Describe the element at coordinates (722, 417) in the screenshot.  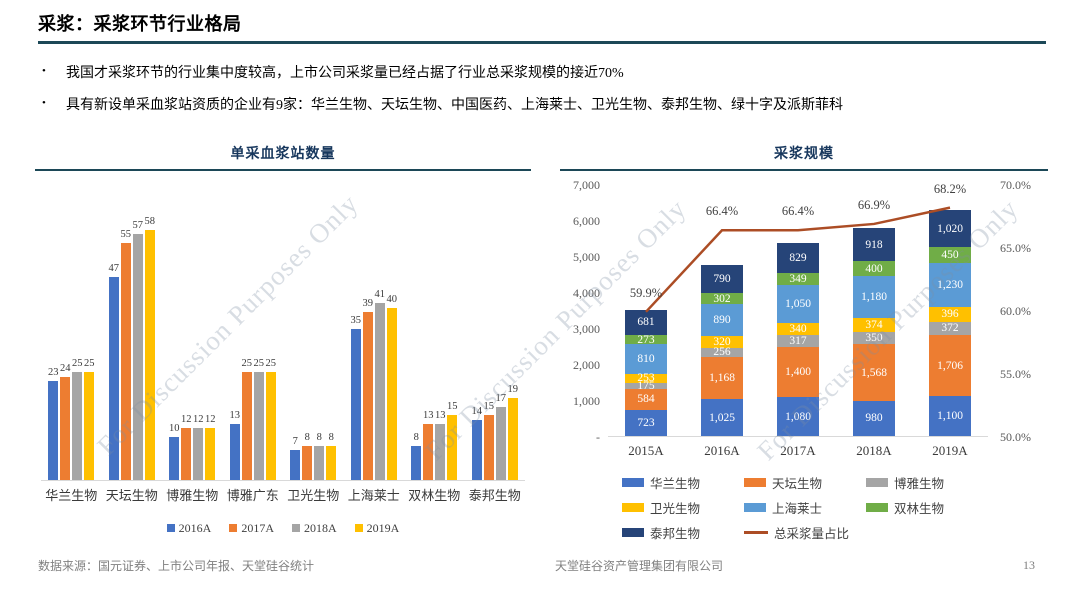
I see `segment-华兰生物: 1,025` at that location.